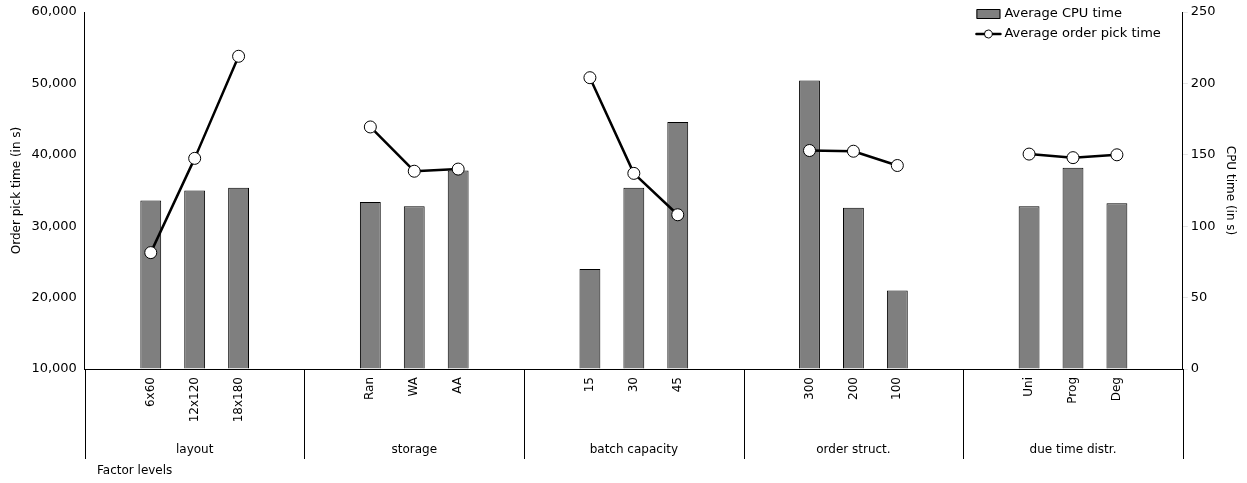 The height and width of the screenshot is (483, 1247). I want to click on x-axis-title: Factor levels, so click(135, 470).